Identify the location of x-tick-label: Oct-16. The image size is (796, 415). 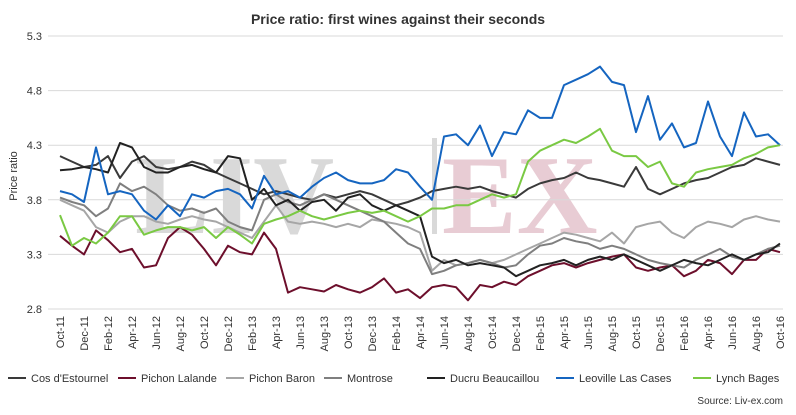
(781, 332).